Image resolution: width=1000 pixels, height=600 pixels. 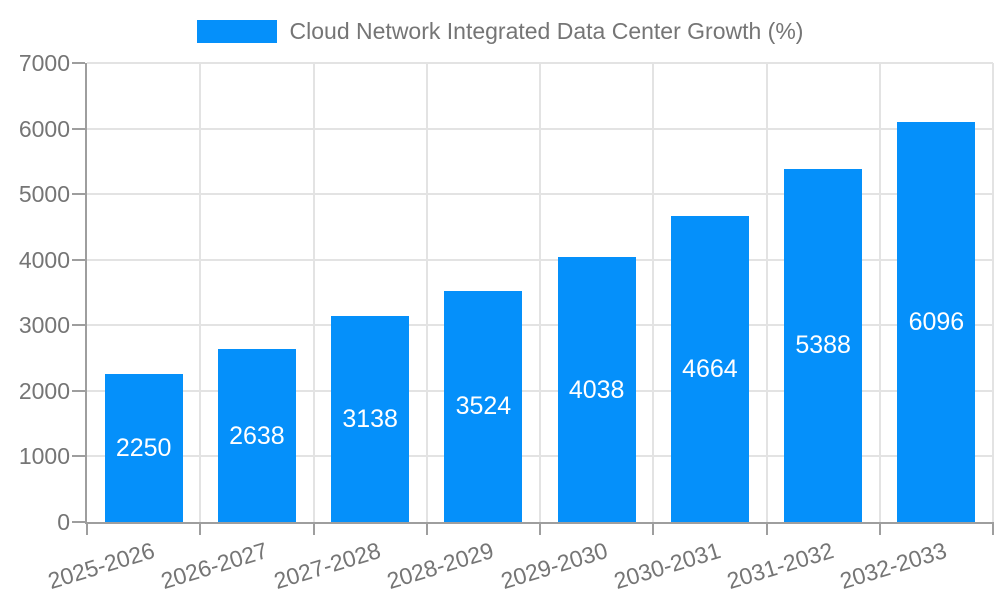 I want to click on x-tick-label: 2025-2026, so click(x=101, y=566).